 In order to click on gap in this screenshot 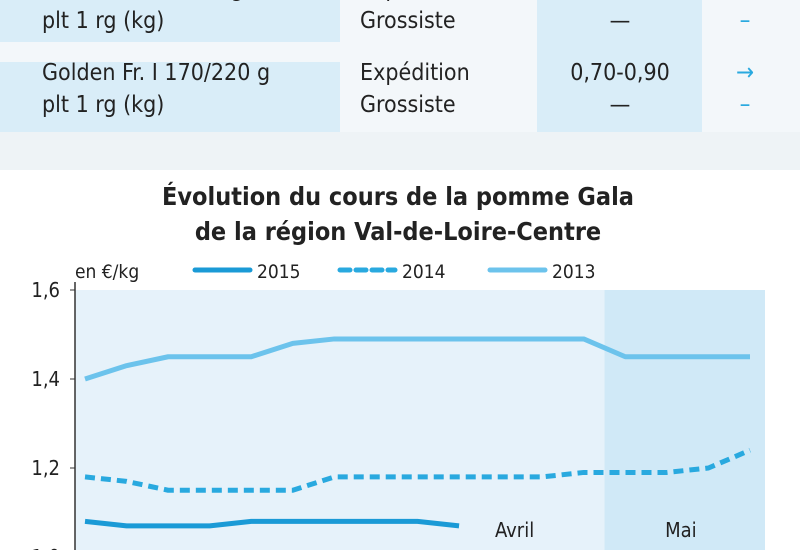, I will do `click(400, 151)`.